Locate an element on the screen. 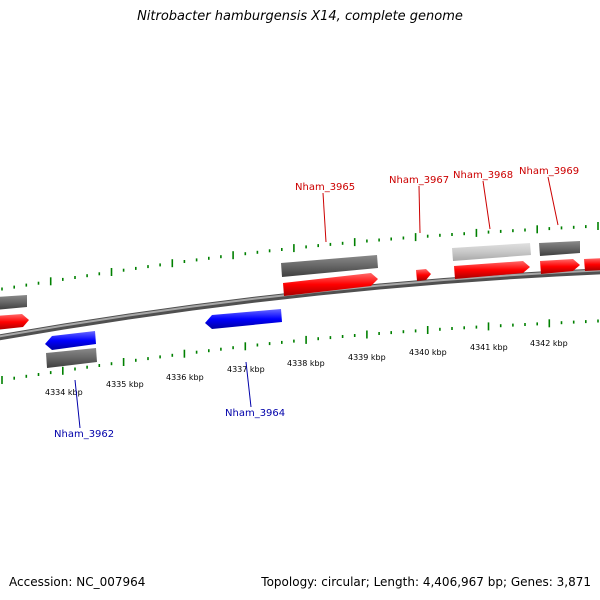  inner-tick-track is located at coordinates (300, 351).